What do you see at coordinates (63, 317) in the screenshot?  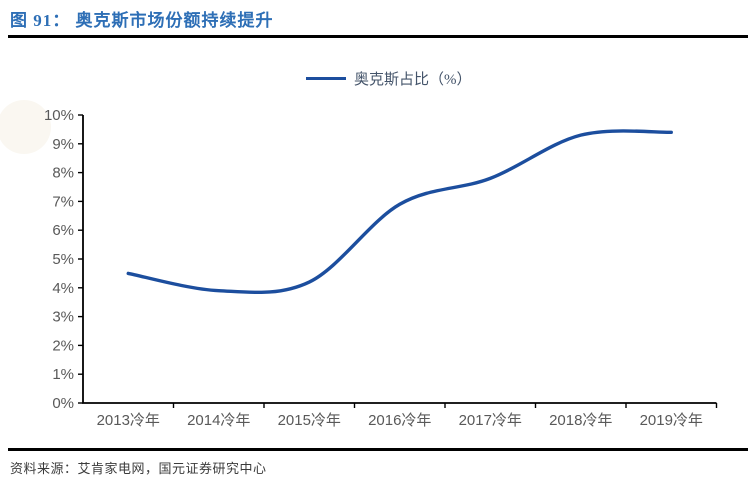 I see `y-tick-label: 3%` at bounding box center [63, 317].